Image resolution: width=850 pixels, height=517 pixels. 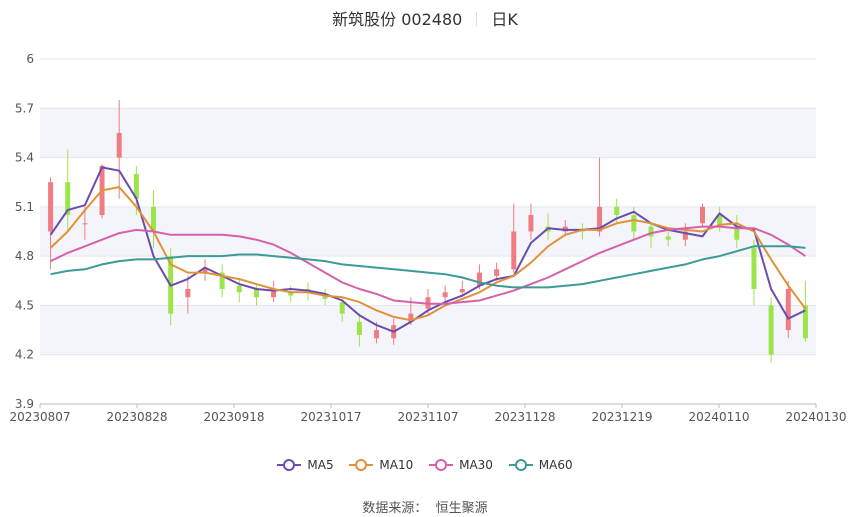 I want to click on legend-marker-ma30, so click(x=441, y=465).